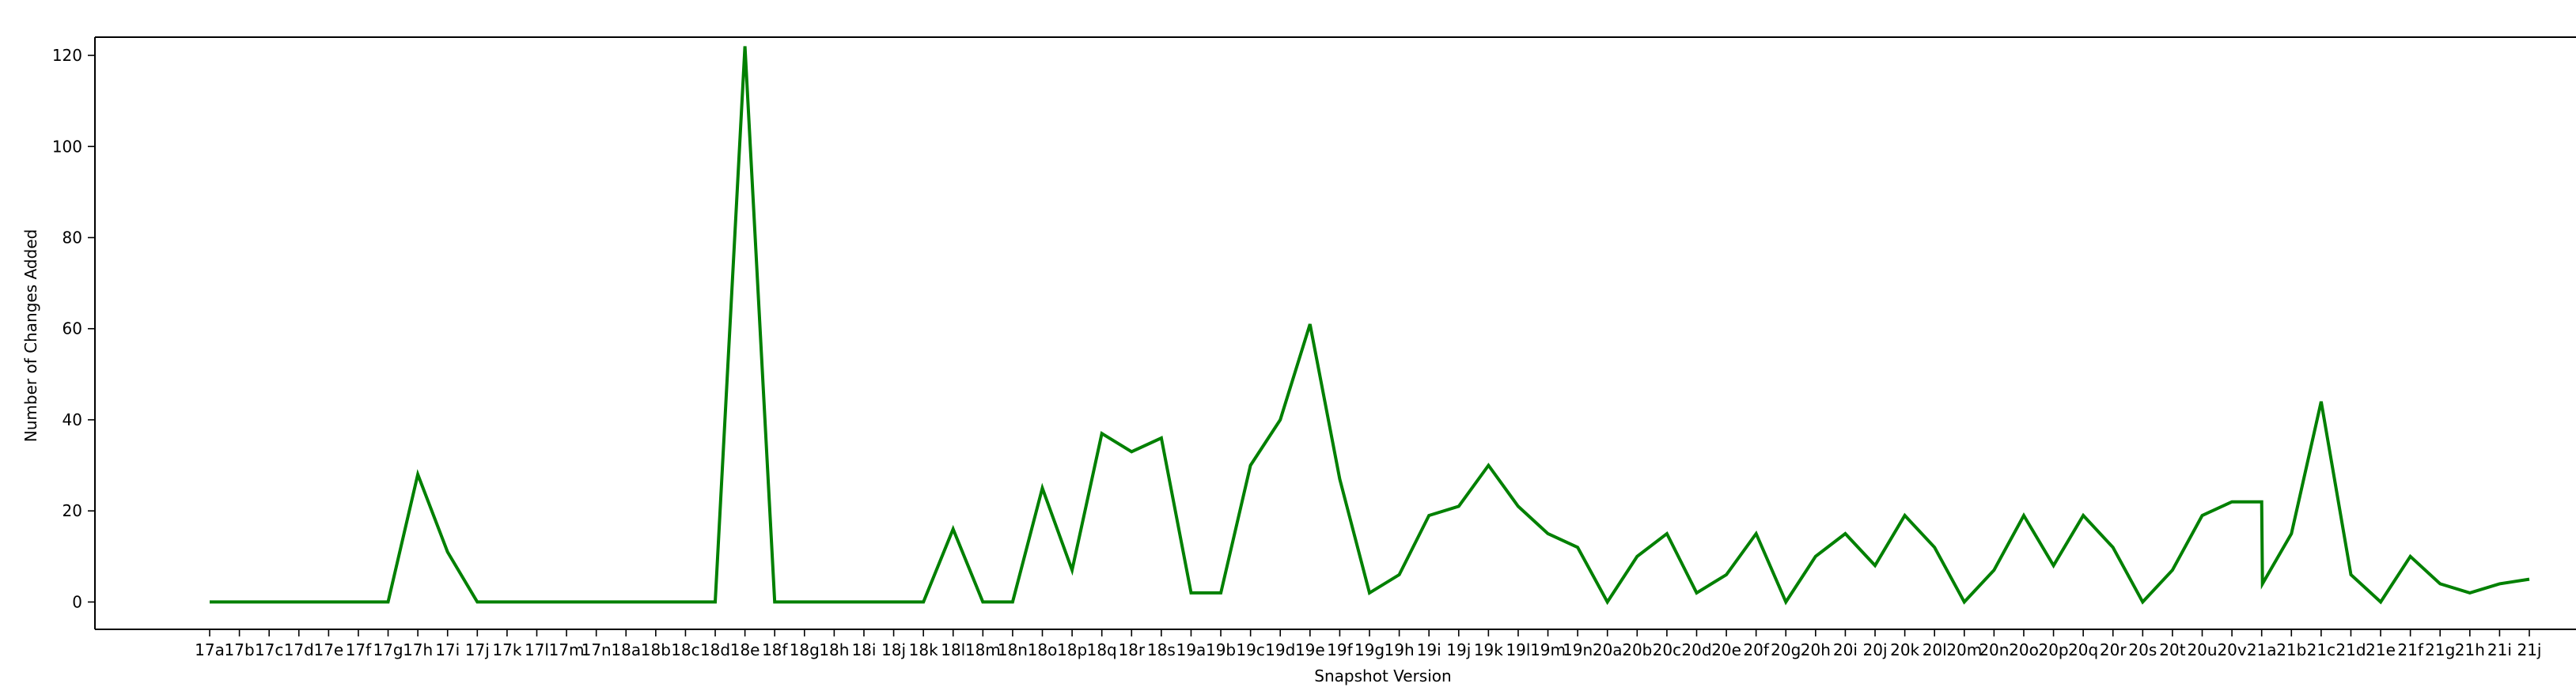  Describe the element at coordinates (1102, 649) in the screenshot. I see `x-tick-label: 18q` at that location.